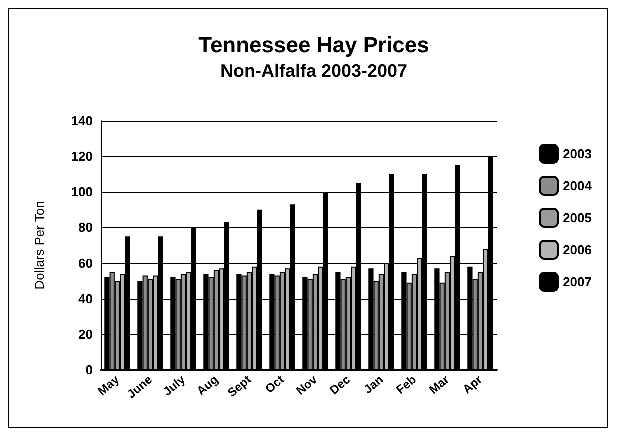 Image resolution: width=619 pixels, height=438 pixels. Describe the element at coordinates (577, 250) in the screenshot. I see `legend-label: 2006` at that location.